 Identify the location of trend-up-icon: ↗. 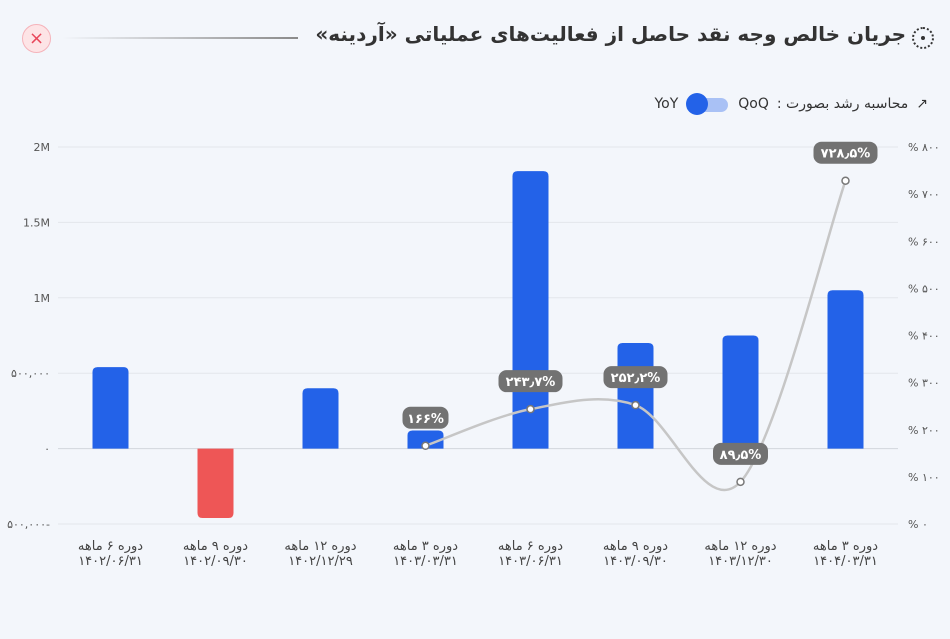
(922, 104).